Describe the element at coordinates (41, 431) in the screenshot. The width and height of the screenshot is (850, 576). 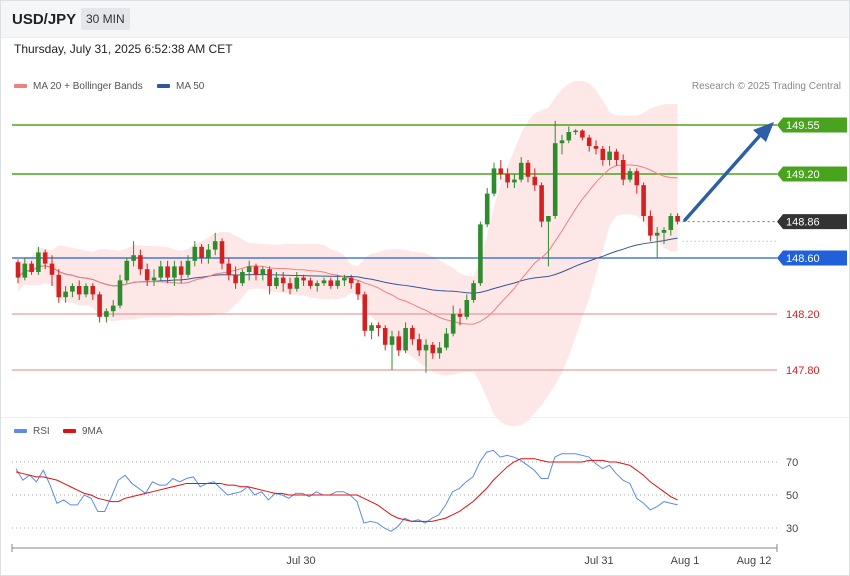
I see `rsi-label: RSI` at that location.